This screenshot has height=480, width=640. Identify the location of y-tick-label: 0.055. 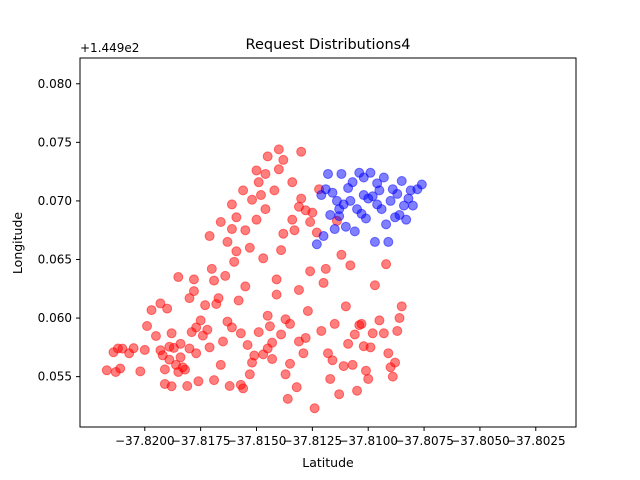
(55, 377).